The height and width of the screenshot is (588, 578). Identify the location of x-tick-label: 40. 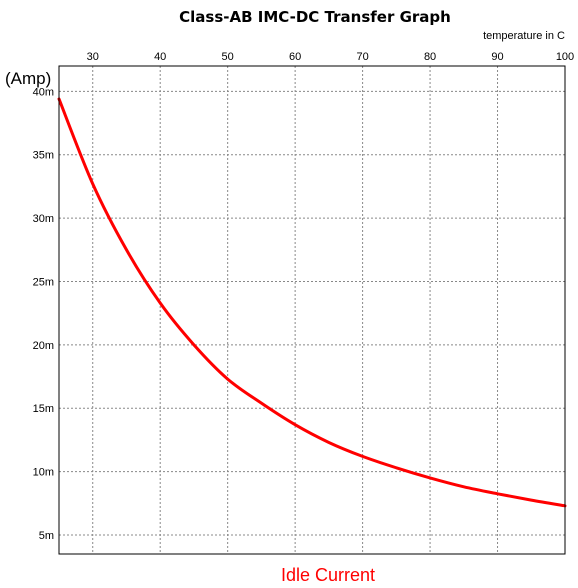
(160, 57).